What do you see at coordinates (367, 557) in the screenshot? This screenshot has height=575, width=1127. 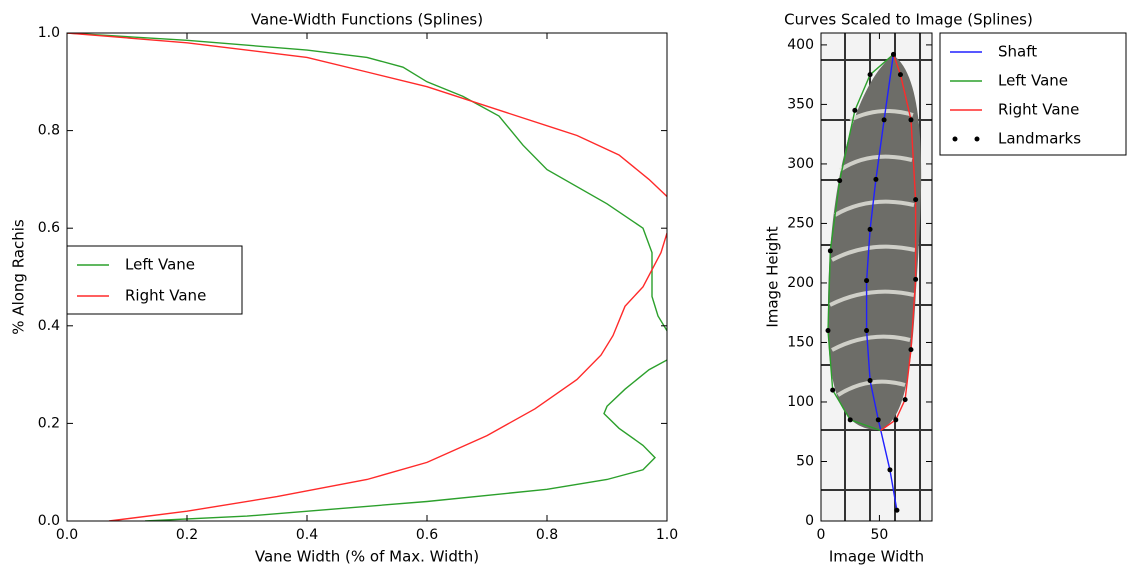 I see `x-axis-label: Vane Width (% of Max. Width)` at bounding box center [367, 557].